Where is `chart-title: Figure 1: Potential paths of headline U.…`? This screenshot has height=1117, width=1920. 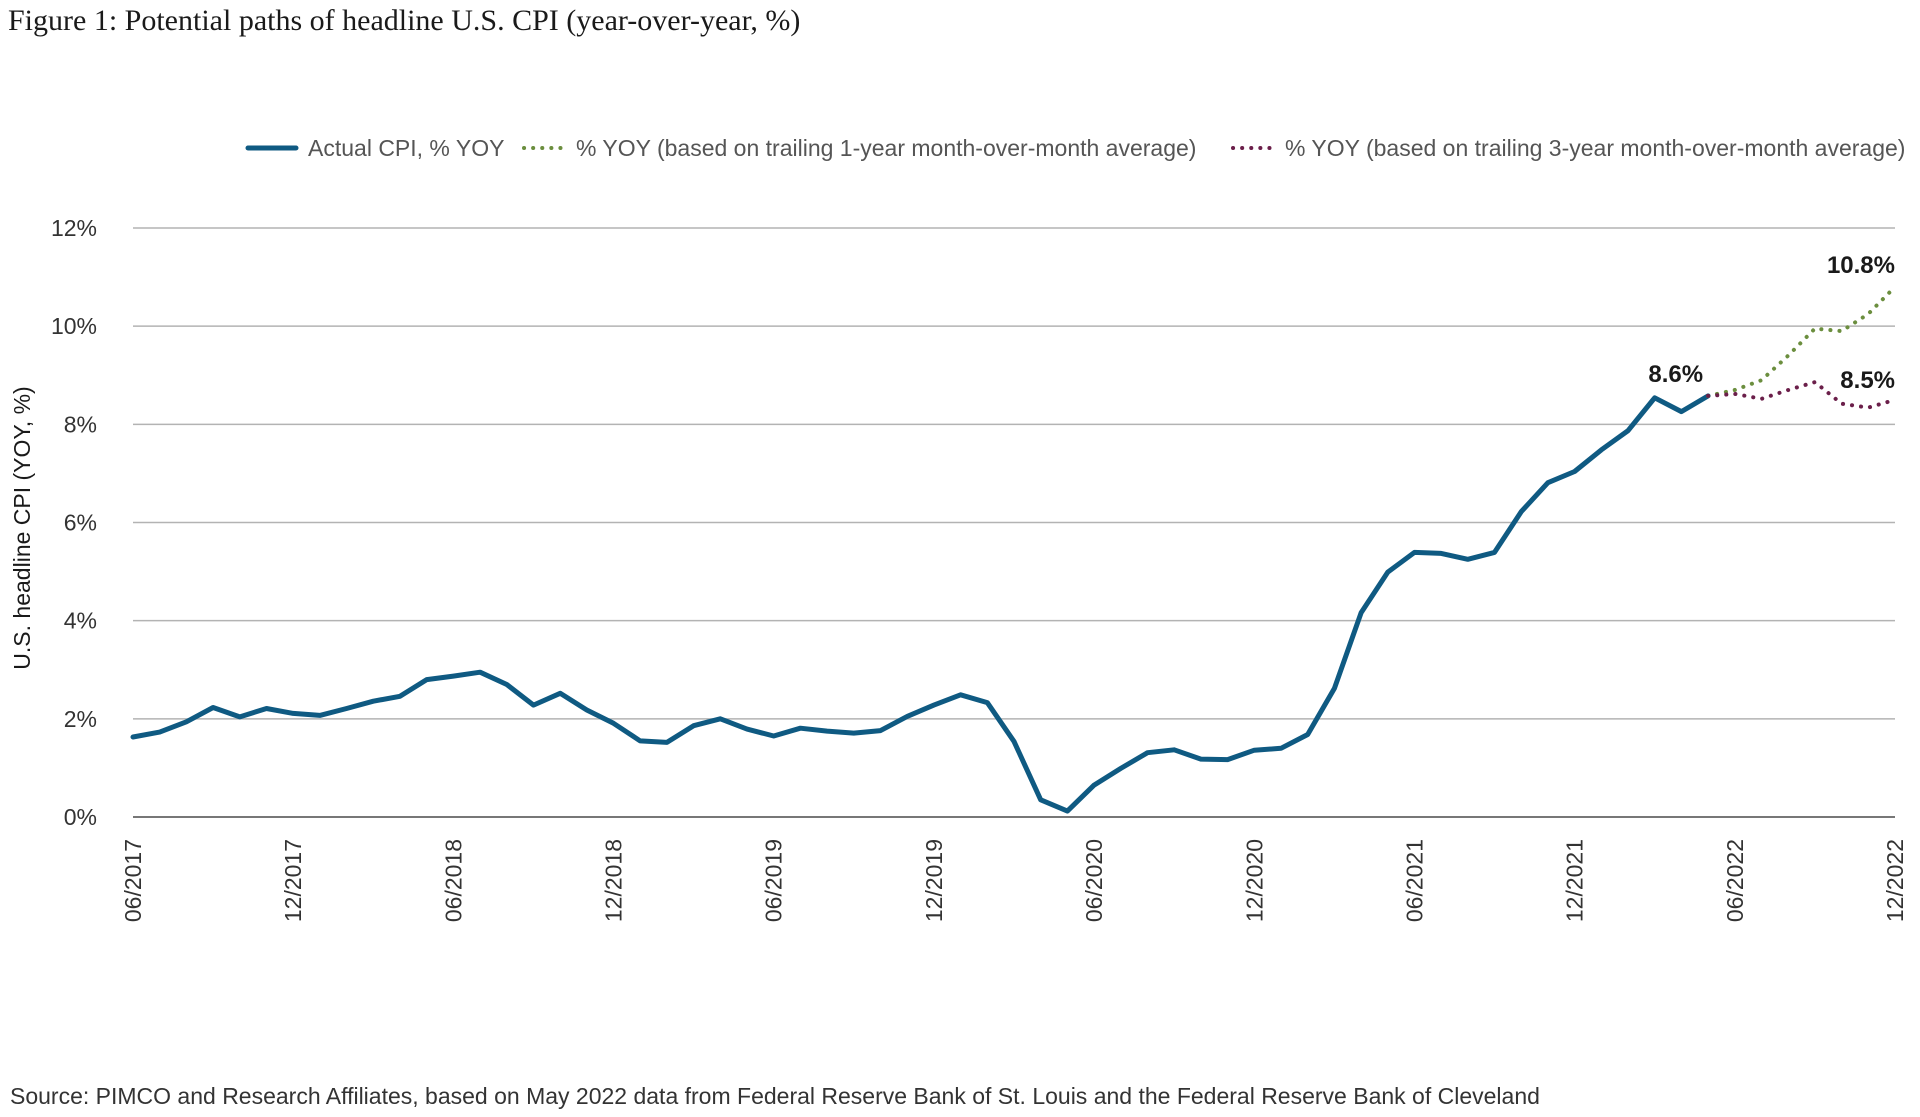 chart-title: Figure 1: Potential paths of headline U.… is located at coordinates (404, 20).